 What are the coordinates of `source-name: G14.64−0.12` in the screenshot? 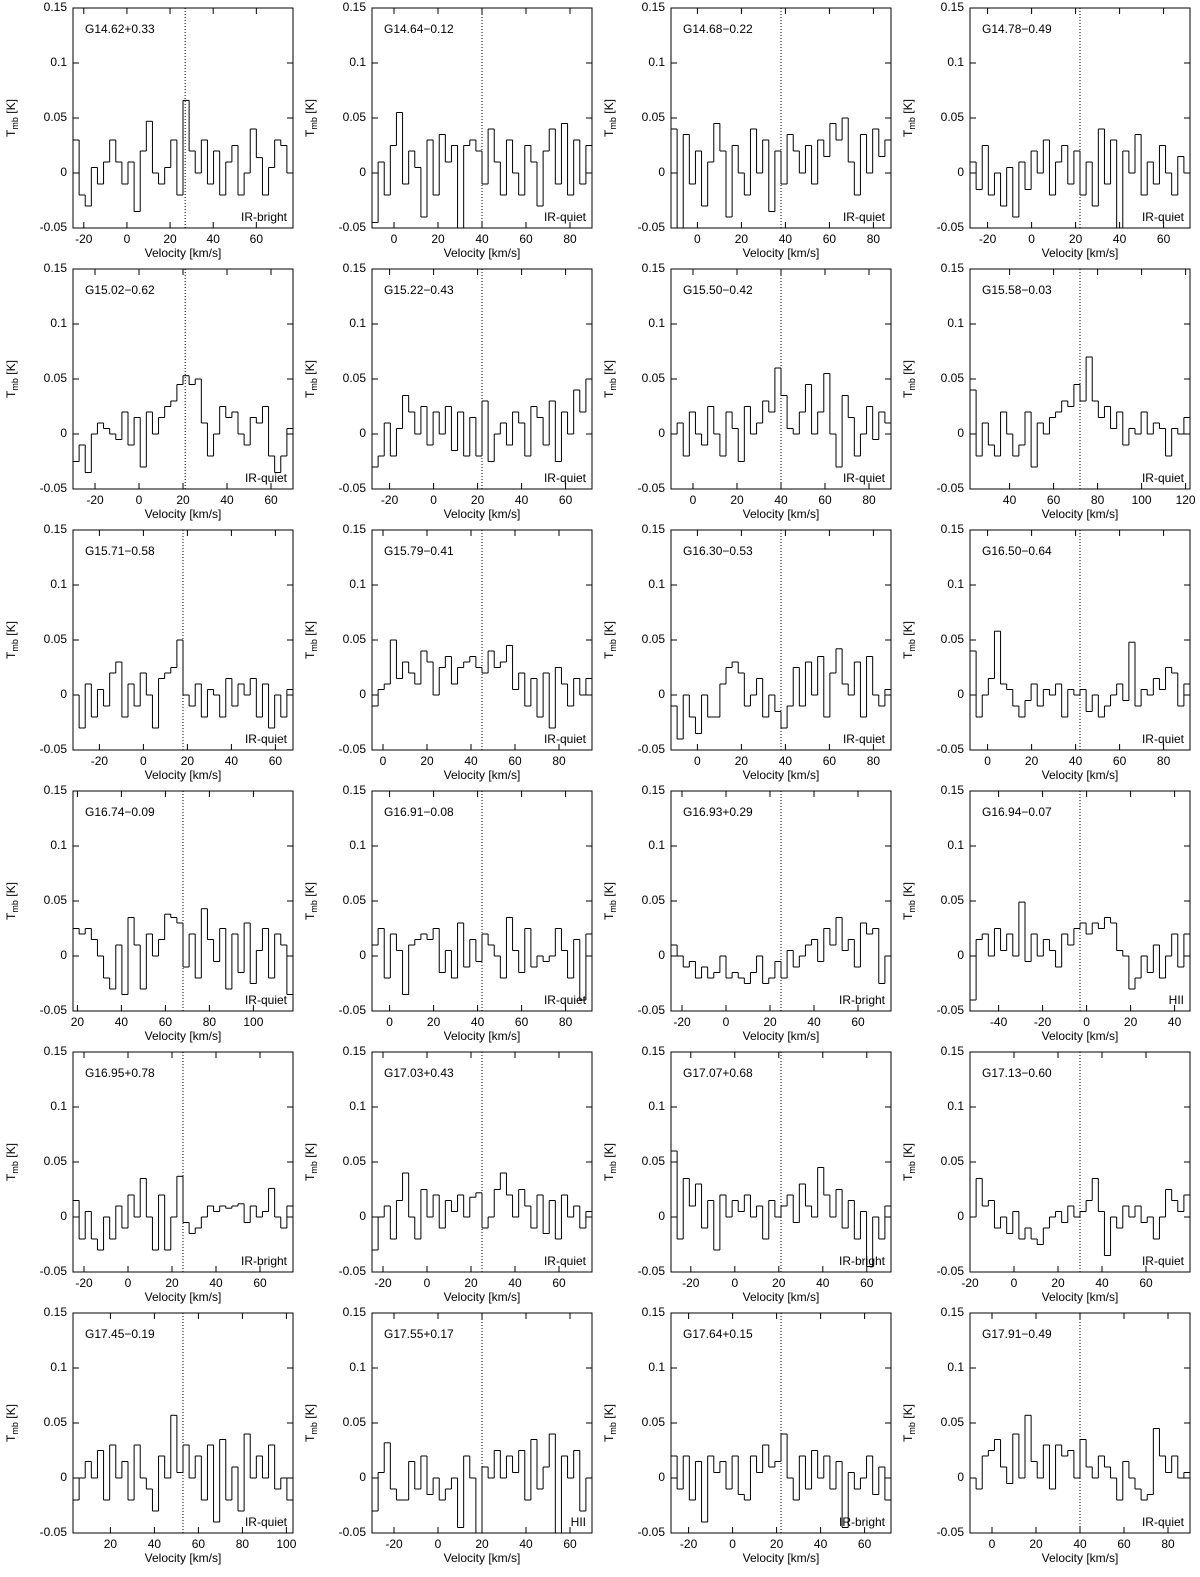 It's located at (419, 29).